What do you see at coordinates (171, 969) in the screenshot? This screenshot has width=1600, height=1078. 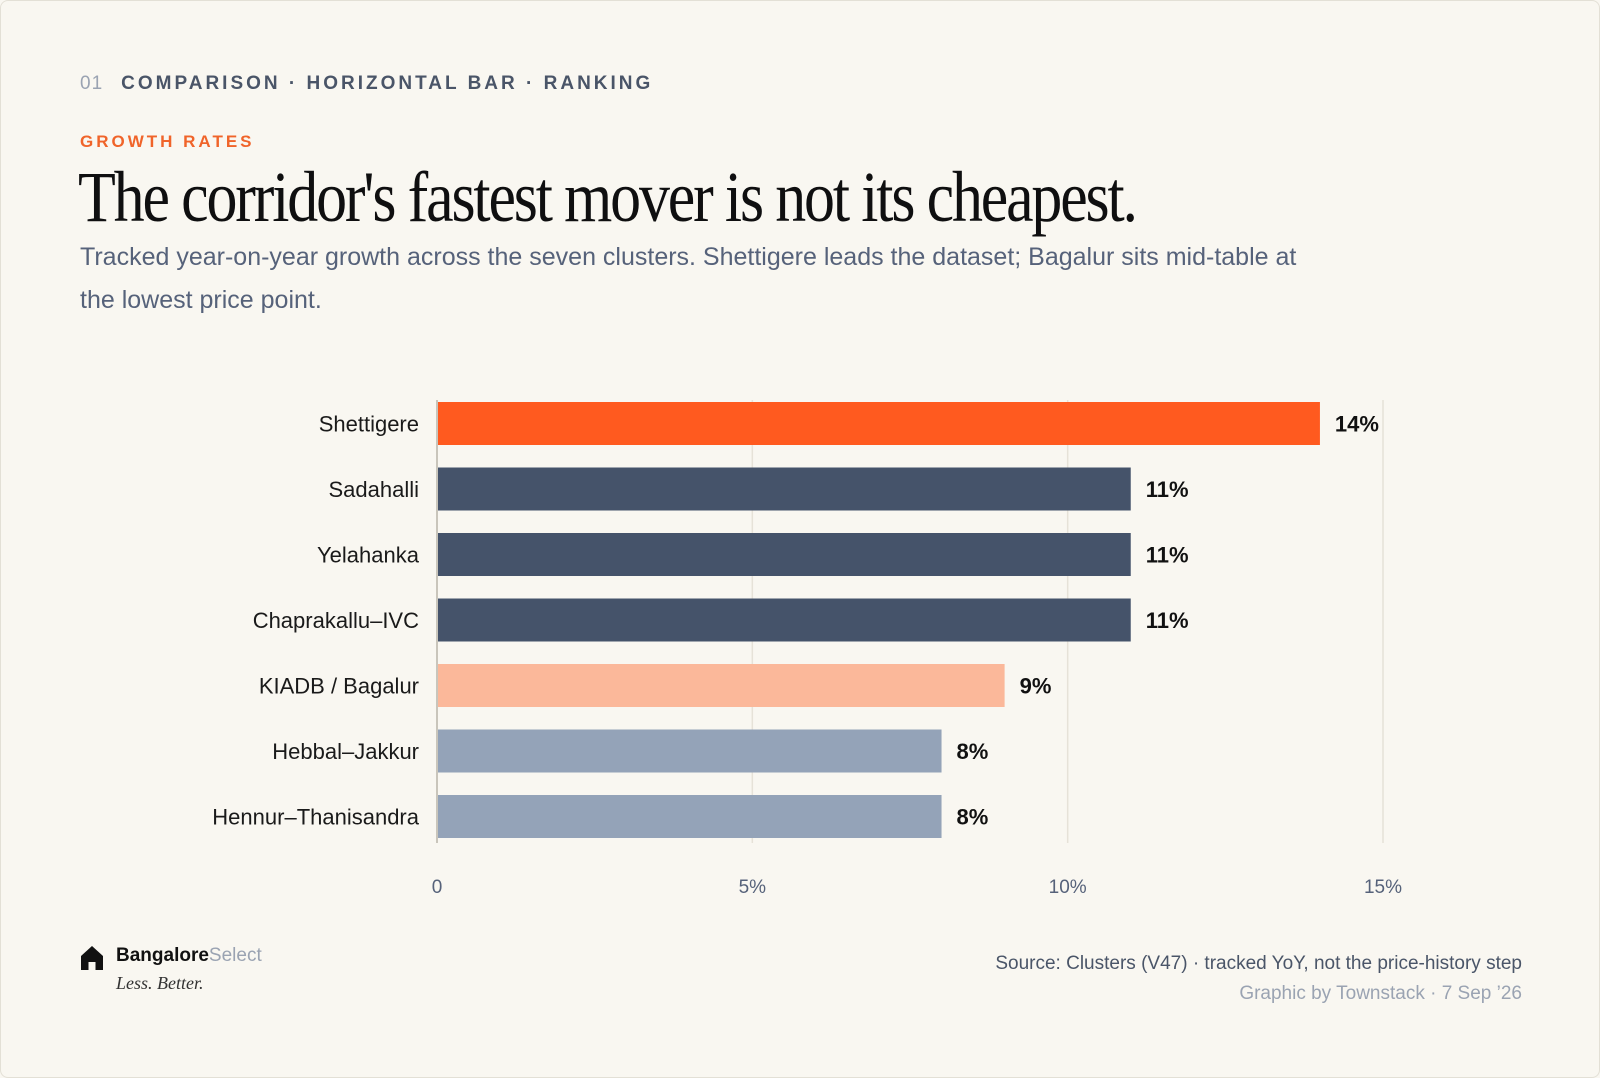 I see `brand-block: BangaloreSelect Less. Better.` at bounding box center [171, 969].